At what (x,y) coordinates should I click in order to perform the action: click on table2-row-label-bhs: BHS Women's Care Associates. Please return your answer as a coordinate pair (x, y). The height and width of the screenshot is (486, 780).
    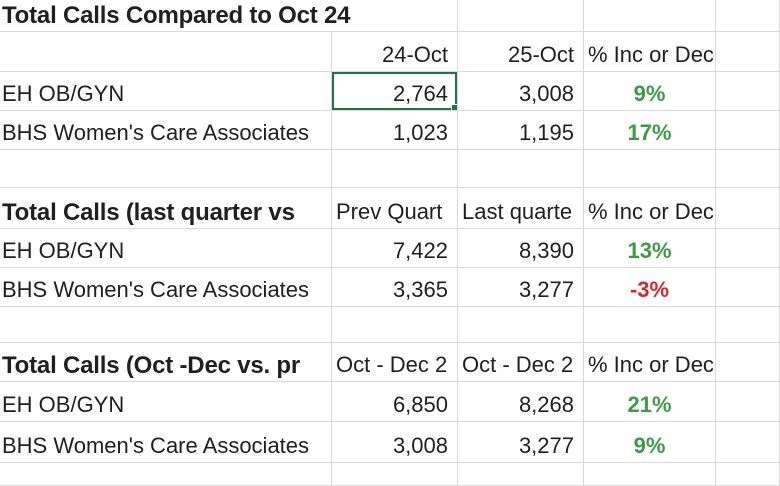
    Looking at the image, I should click on (166, 287).